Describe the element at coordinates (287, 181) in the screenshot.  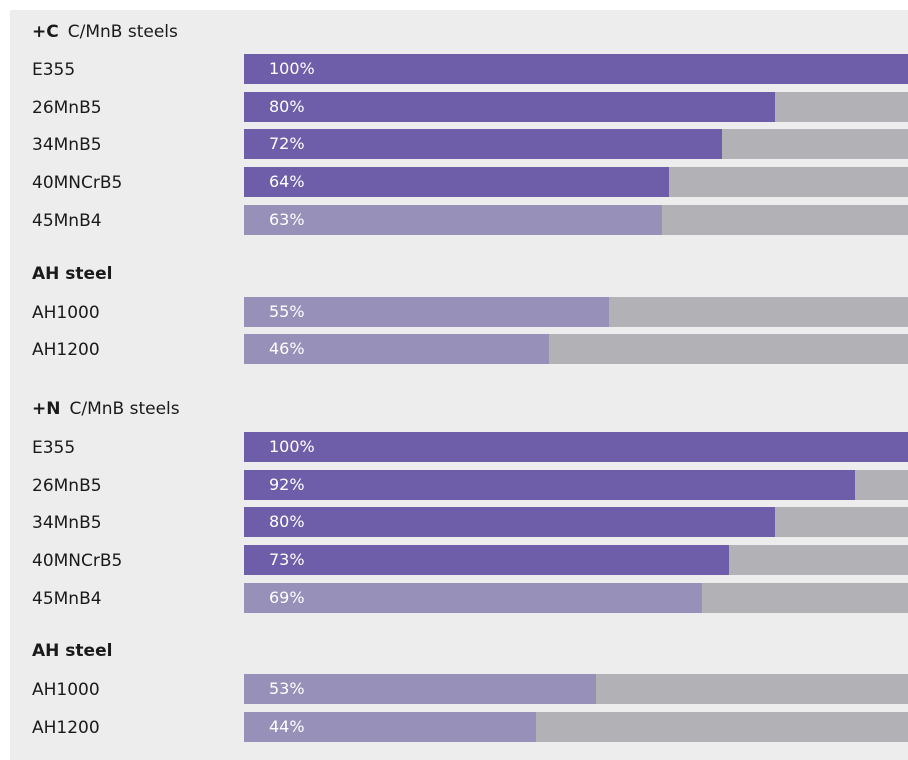
I see `bar-value-label: 64%` at that location.